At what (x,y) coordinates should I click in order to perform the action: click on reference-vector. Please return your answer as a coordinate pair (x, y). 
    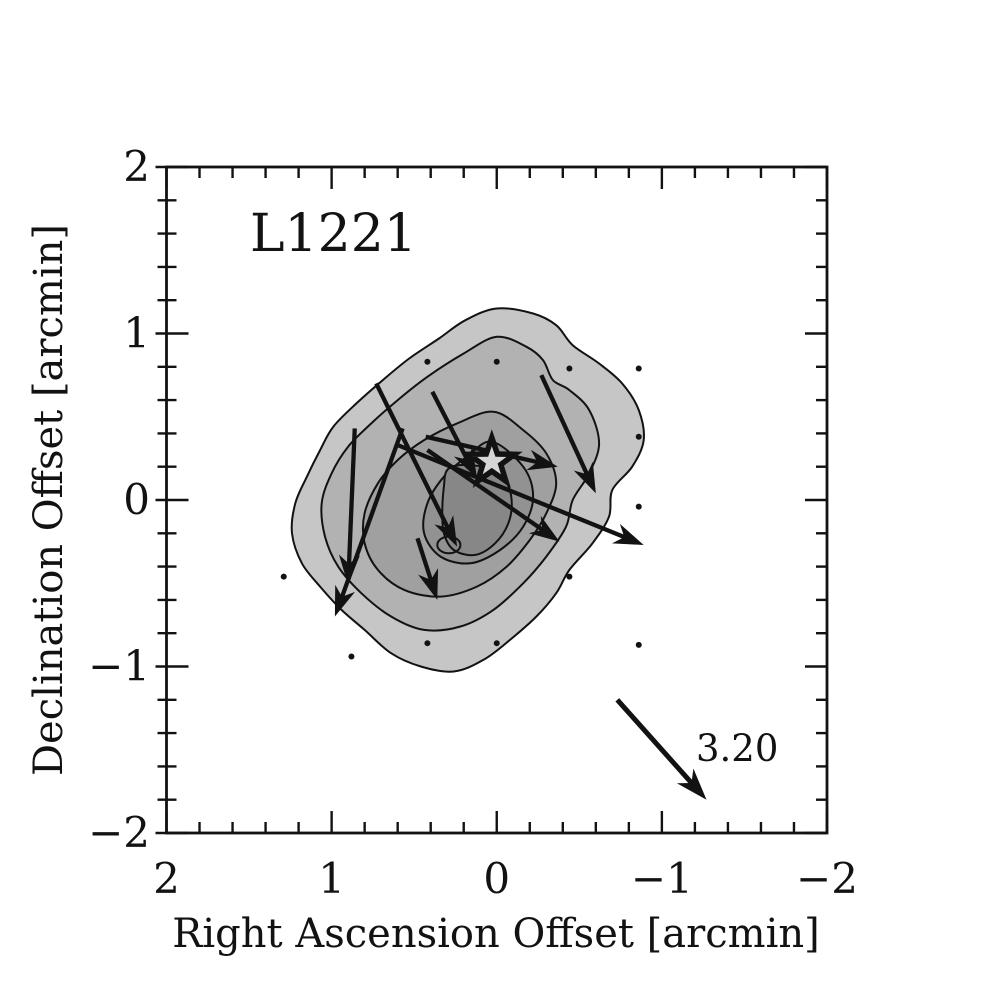
    Looking at the image, I should click on (654, 742).